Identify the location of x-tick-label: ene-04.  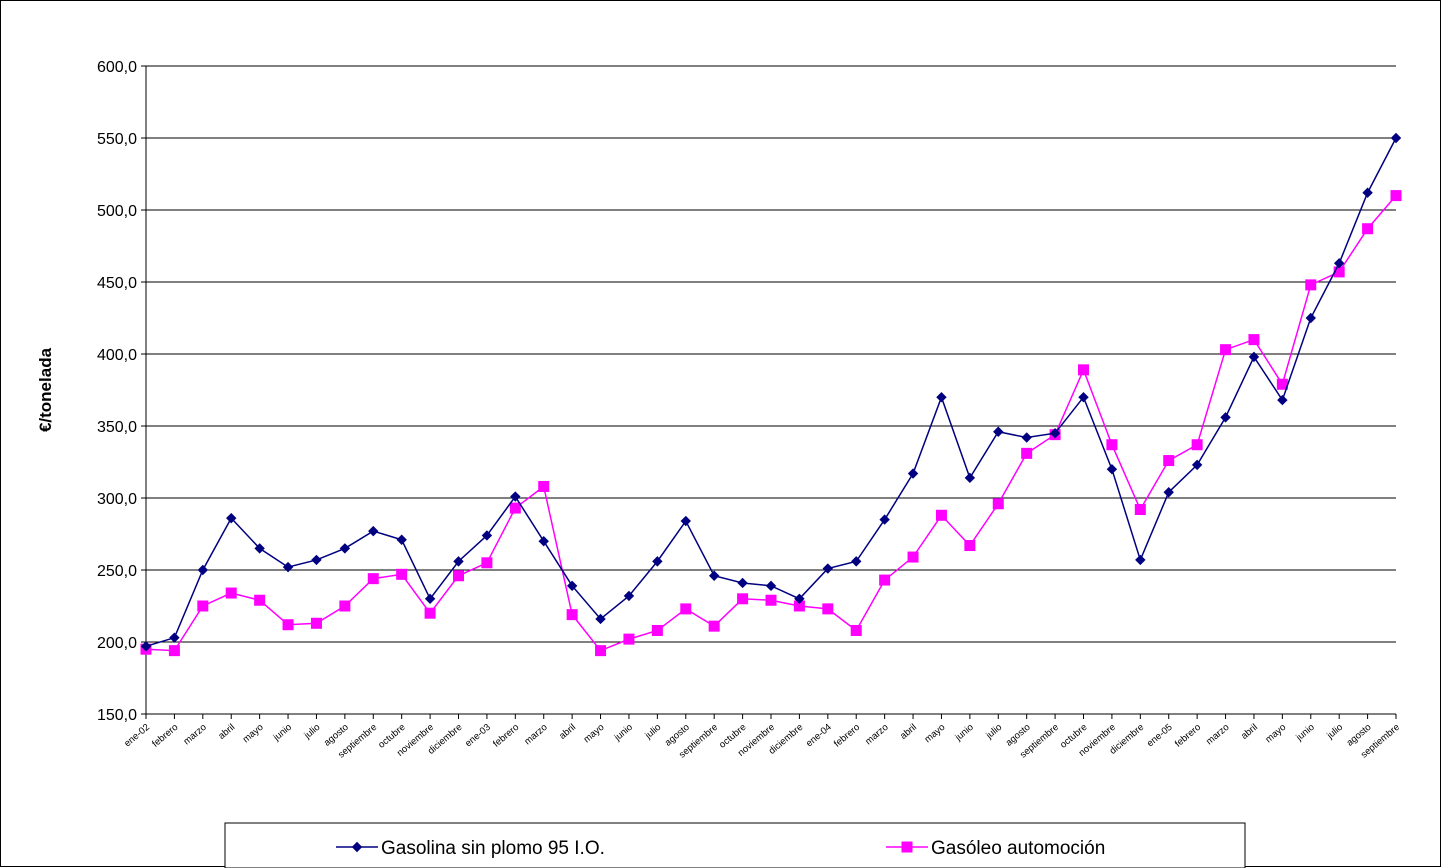
(819, 735).